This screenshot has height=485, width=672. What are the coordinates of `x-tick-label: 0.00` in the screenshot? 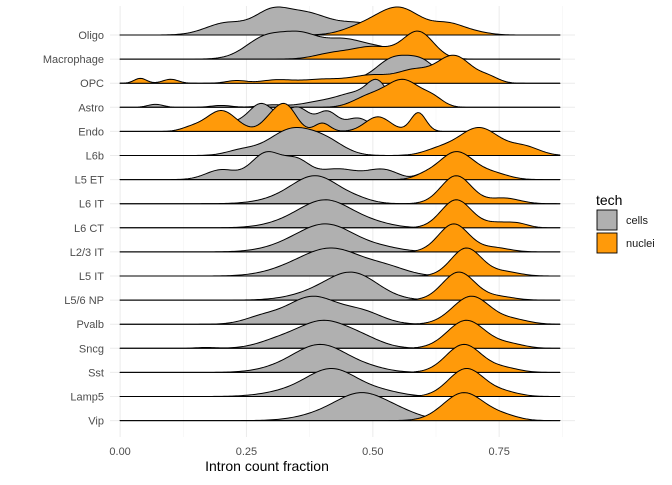 It's located at (119, 452).